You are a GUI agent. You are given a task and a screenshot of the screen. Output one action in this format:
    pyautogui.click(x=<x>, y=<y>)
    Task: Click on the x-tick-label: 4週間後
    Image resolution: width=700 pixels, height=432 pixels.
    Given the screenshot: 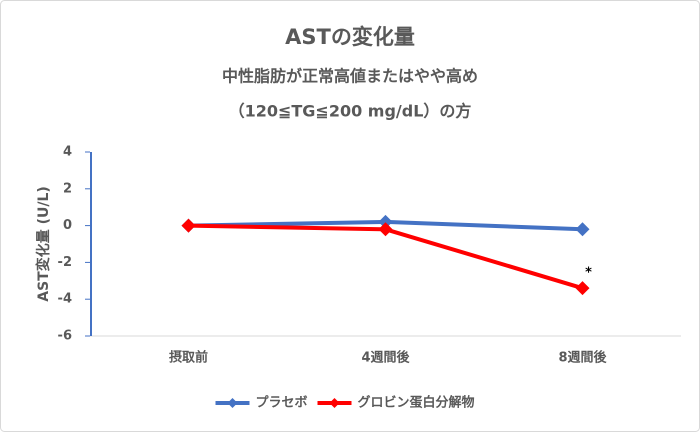 What is the action you would take?
    pyautogui.click(x=385, y=358)
    